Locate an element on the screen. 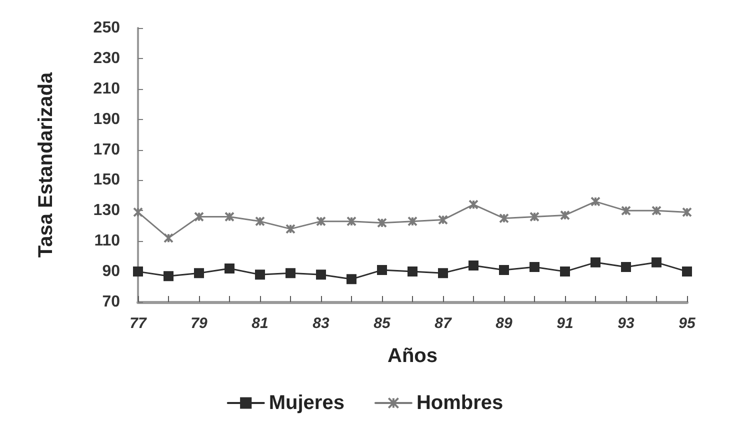  y-tick-label: 190 is located at coordinates (106, 119).